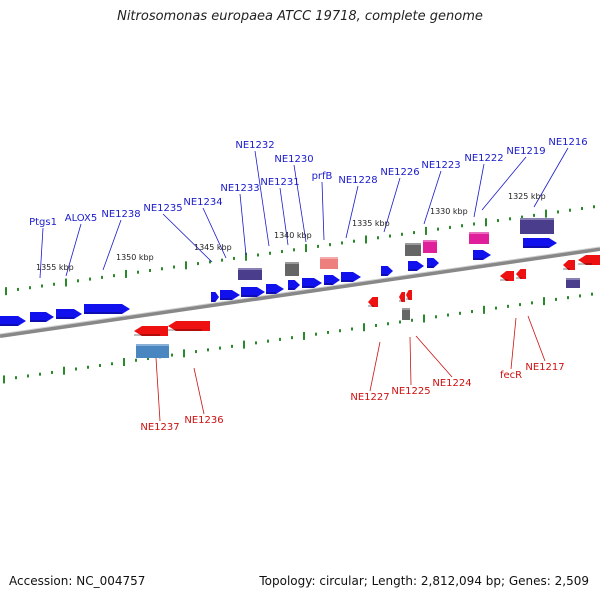  I want to click on scale-label: 1355 kbp, so click(55, 267).